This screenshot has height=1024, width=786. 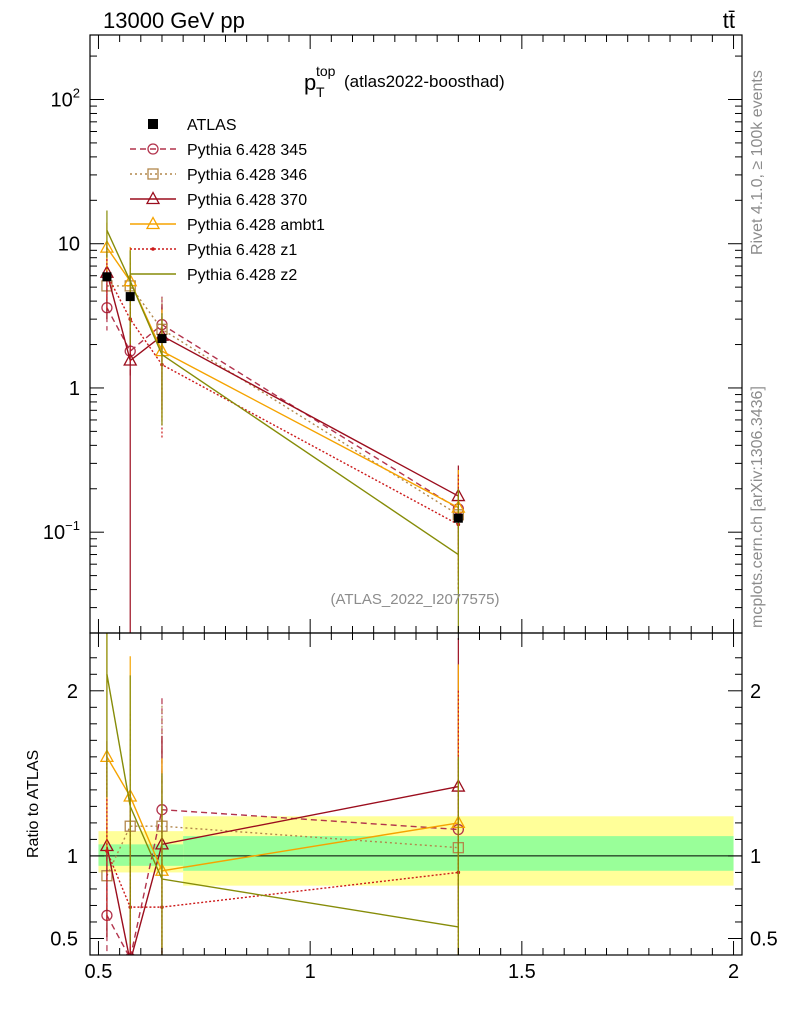 What do you see at coordinates (99, 972) in the screenshot?
I see `x-tick-label: 0.5` at bounding box center [99, 972].